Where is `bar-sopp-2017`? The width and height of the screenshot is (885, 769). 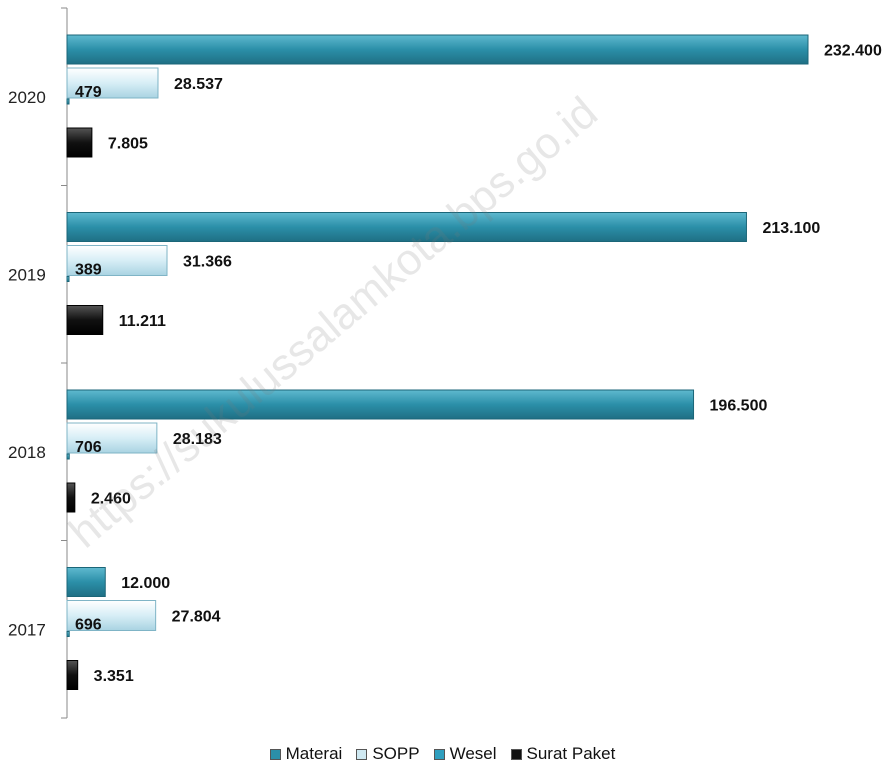 bar-sopp-2017 is located at coordinates (111, 615).